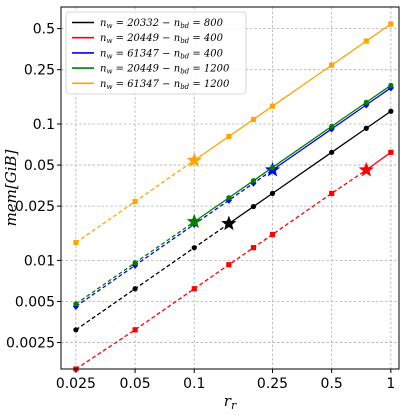  I want to click on y-tick-label: 0.25, so click(39, 71).